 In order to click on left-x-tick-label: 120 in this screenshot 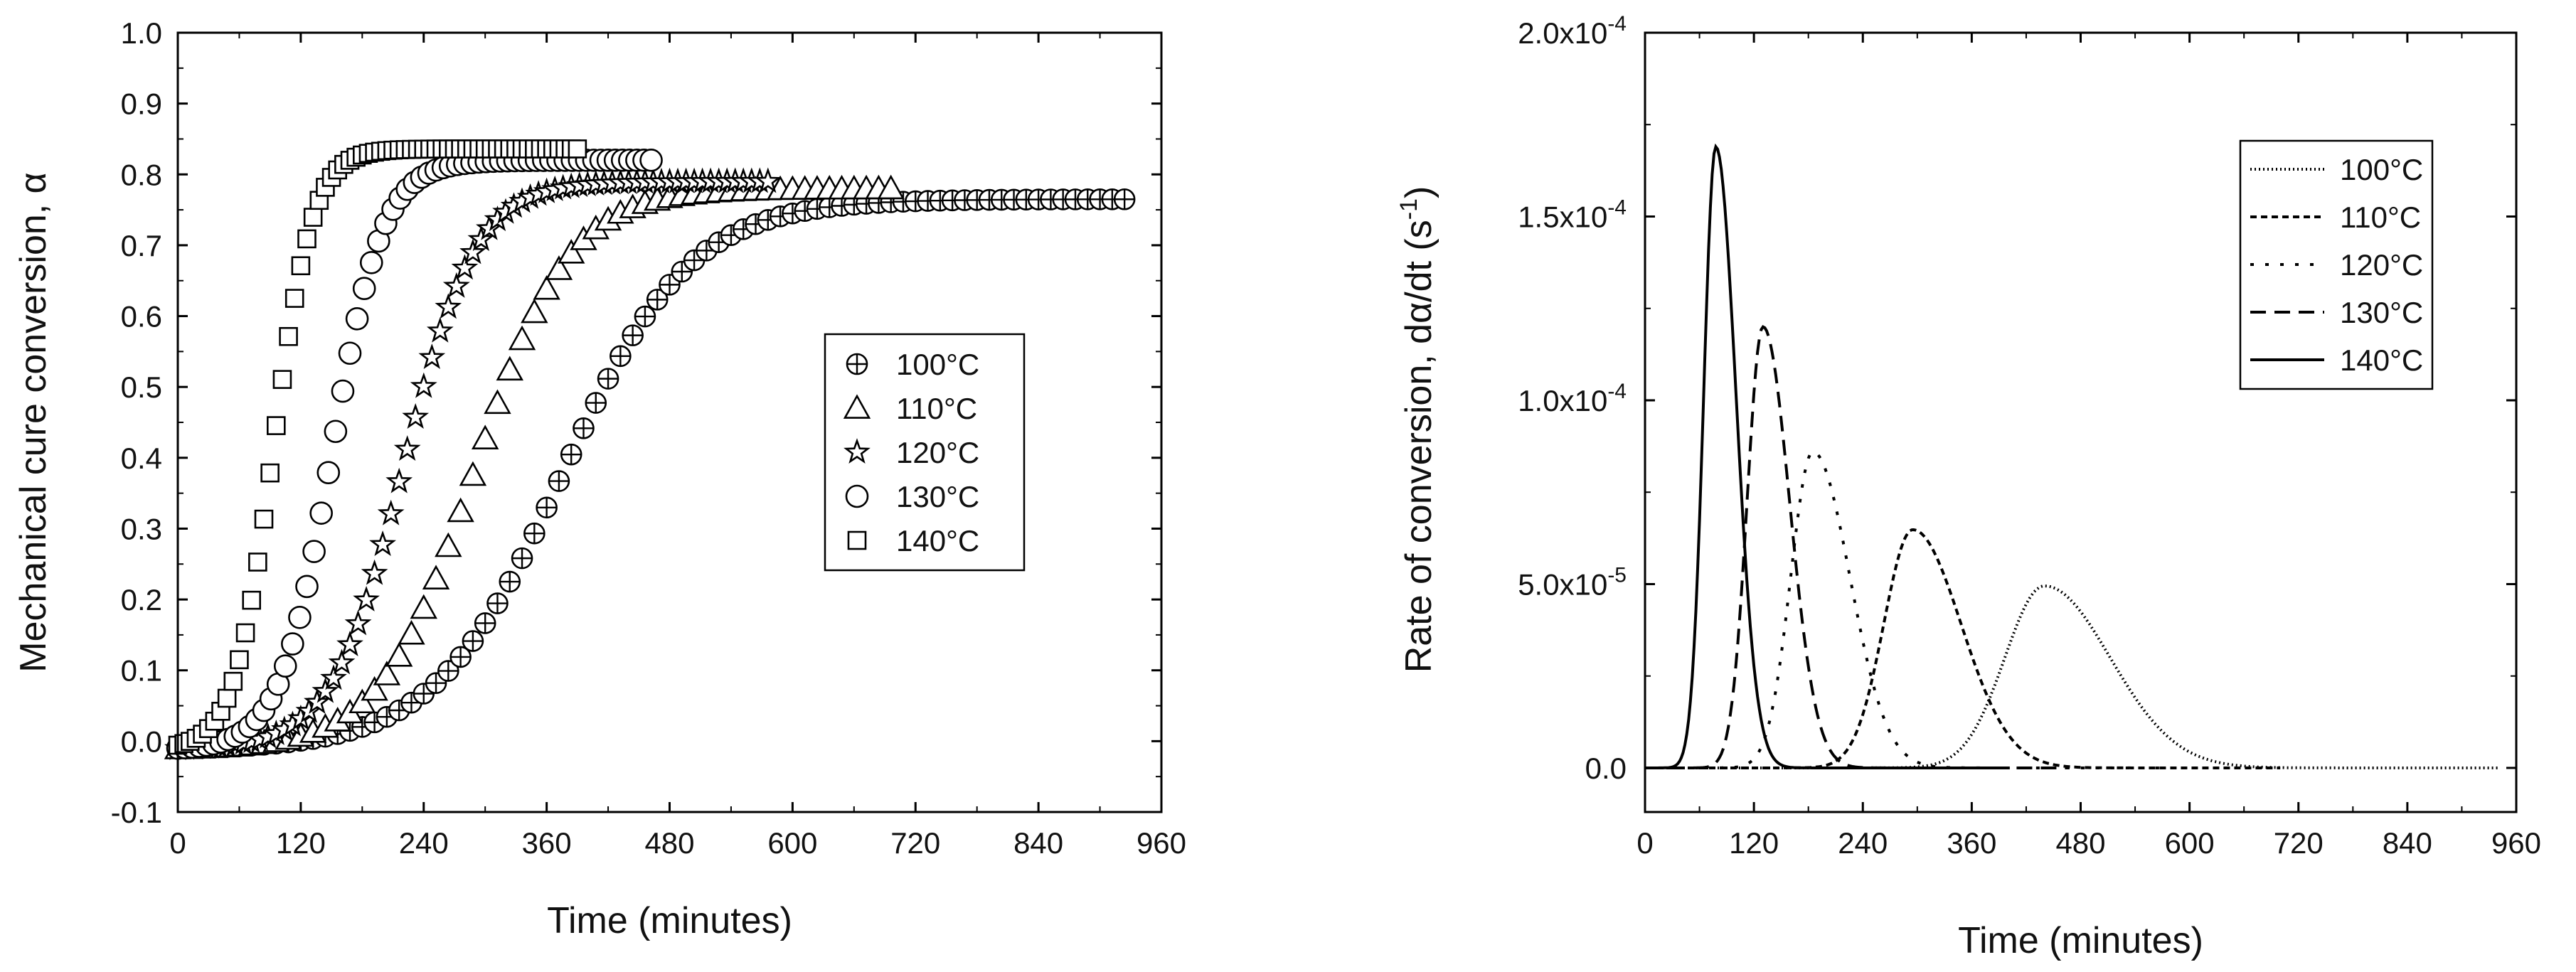, I will do `click(301, 843)`.